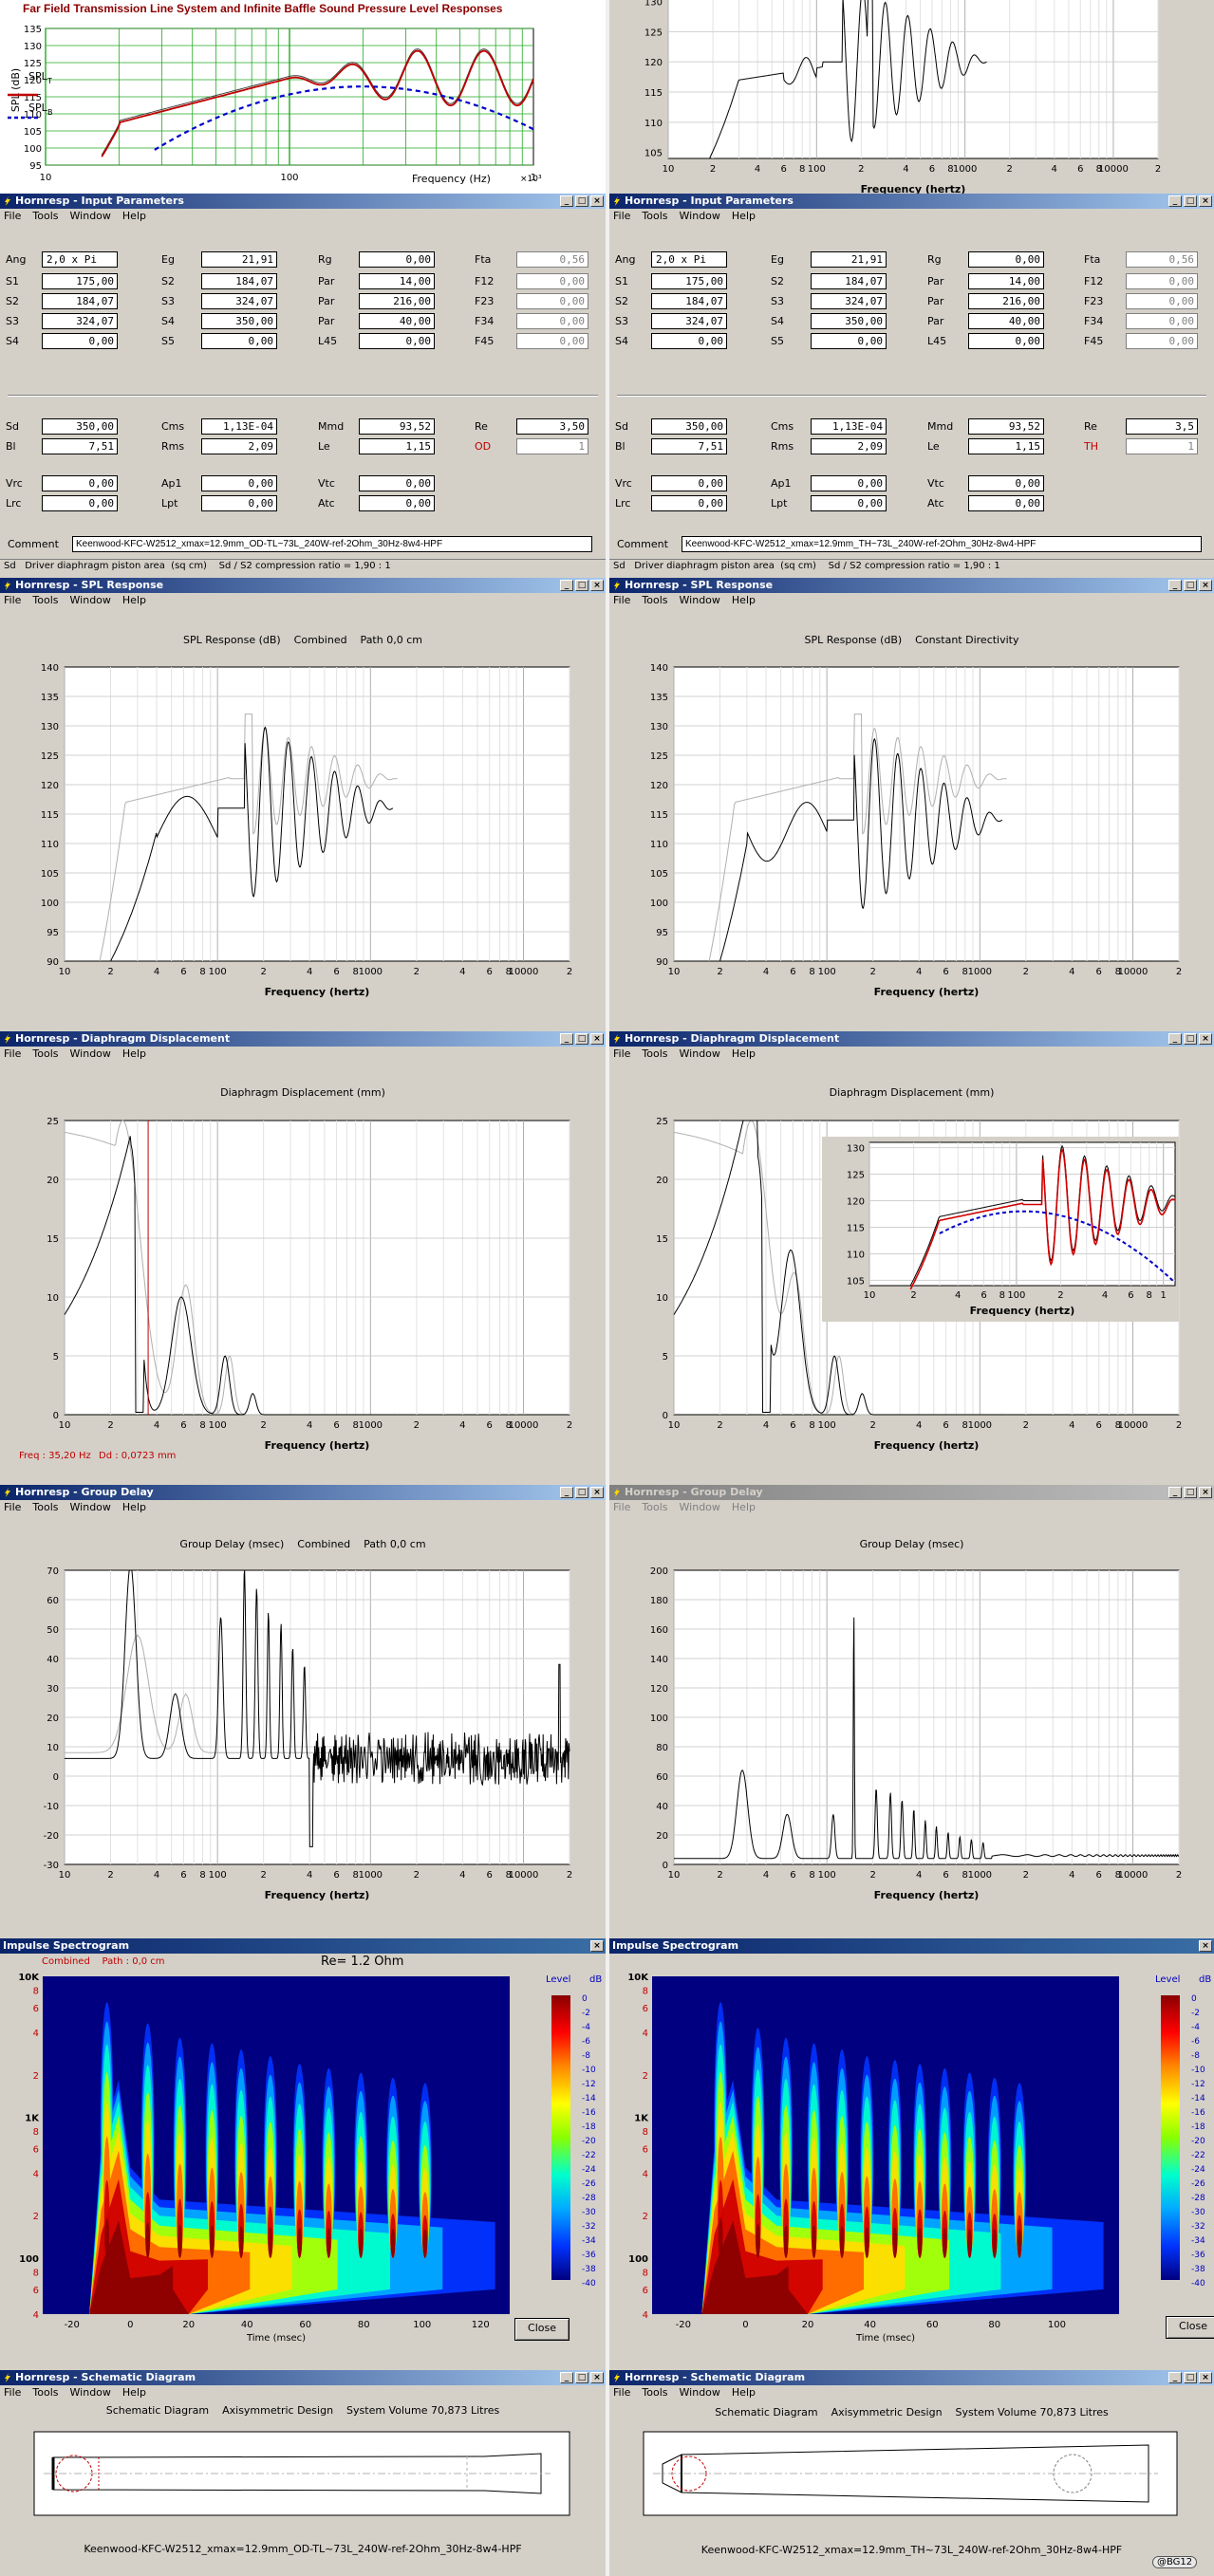  Describe the element at coordinates (849, 341) in the screenshot. I see `param-field-s5: 0,00` at that location.